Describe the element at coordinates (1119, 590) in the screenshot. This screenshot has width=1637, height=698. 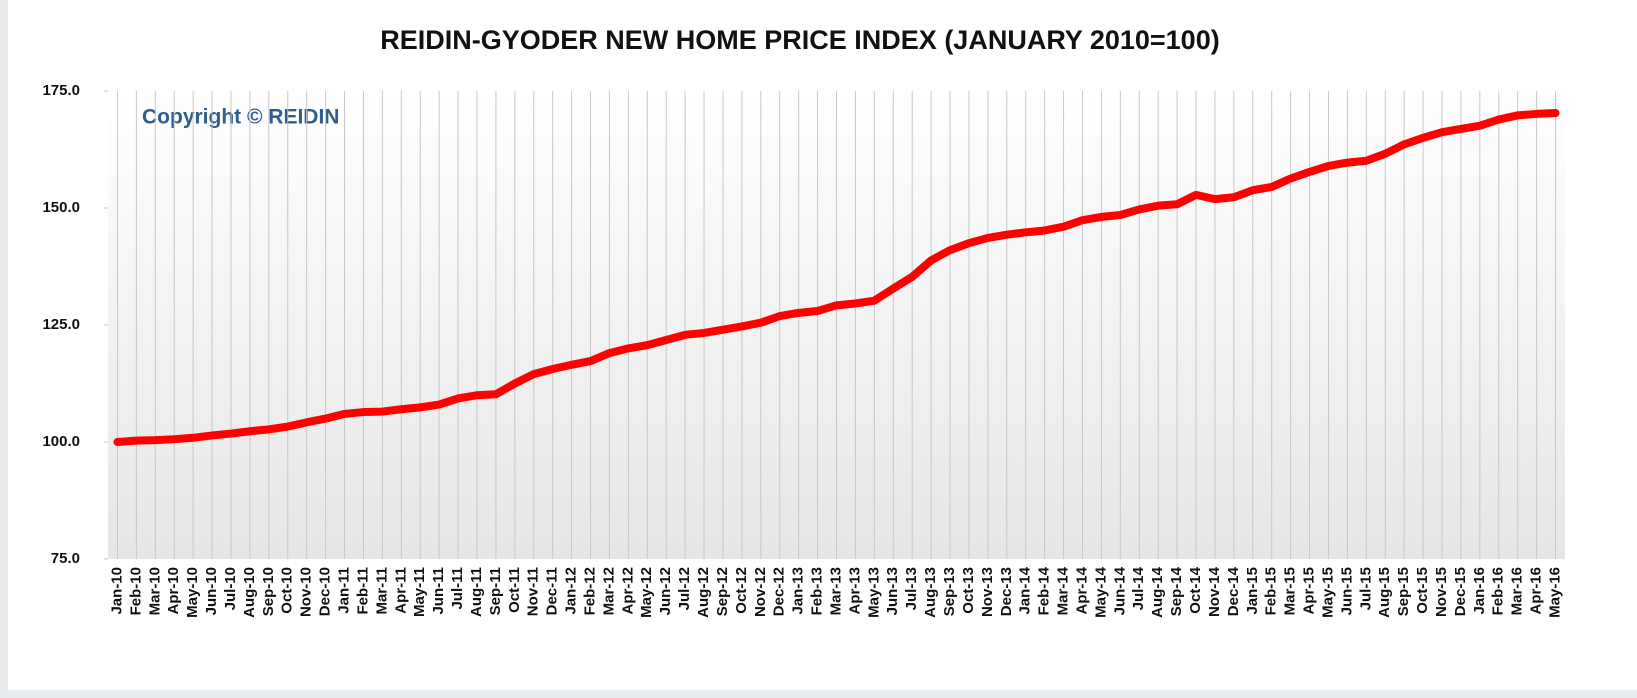
I see `x-tick-label: Jun-14` at that location.